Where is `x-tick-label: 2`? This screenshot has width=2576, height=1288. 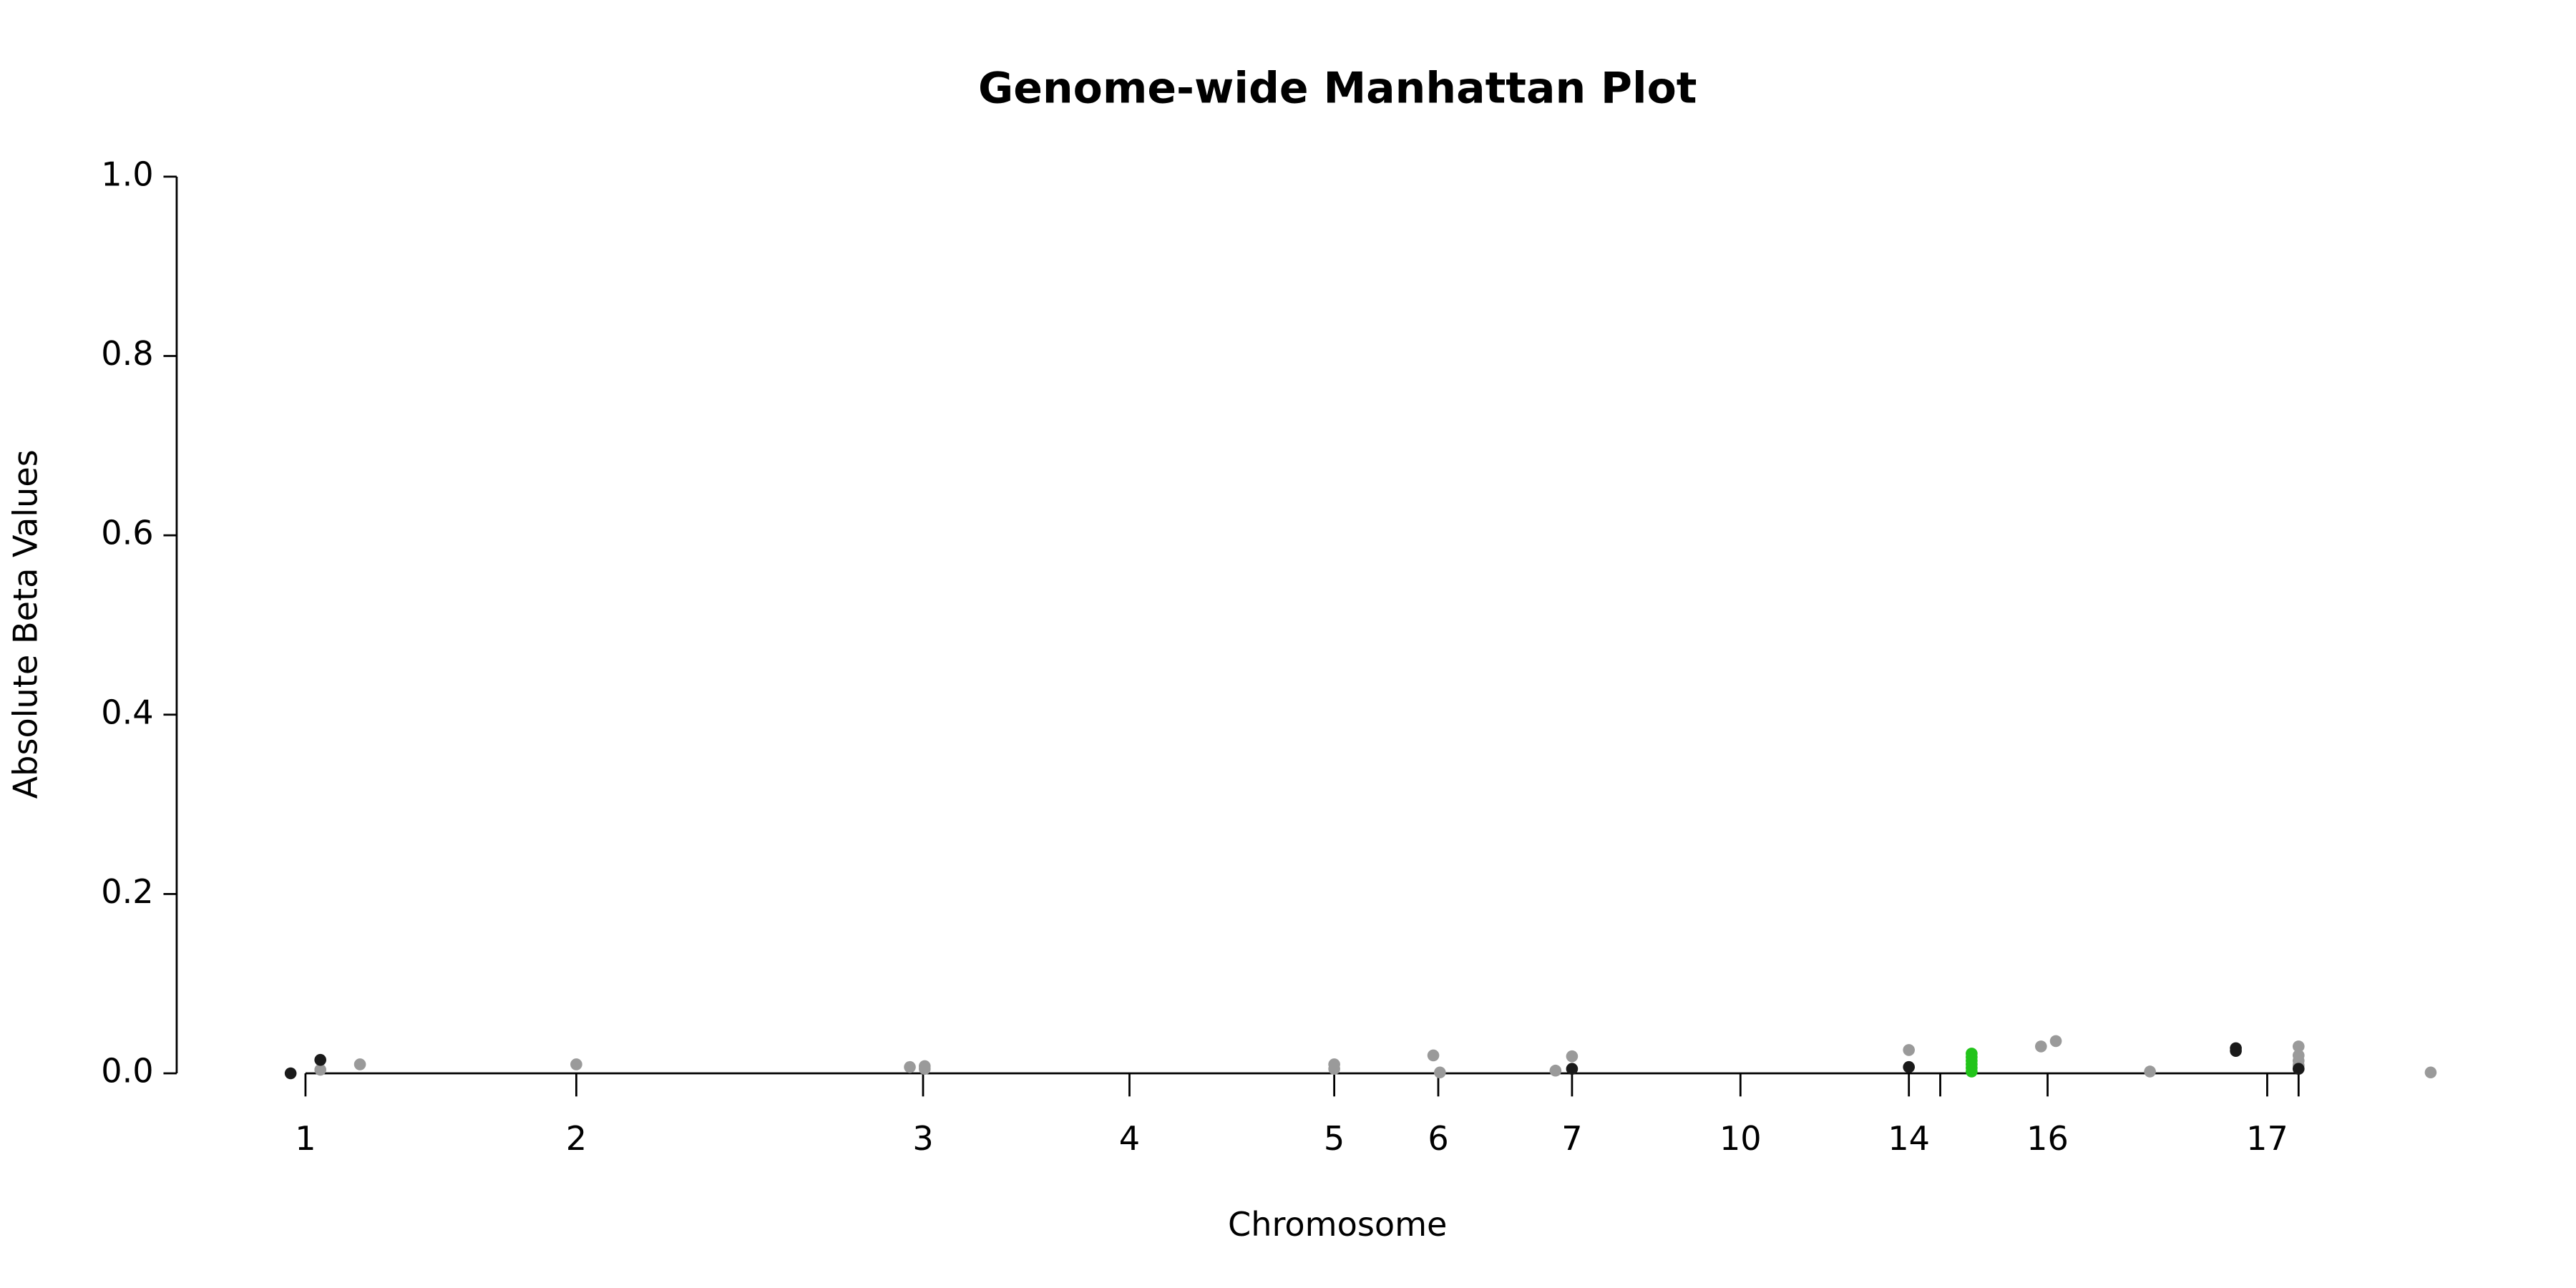 x-tick-label: 2 is located at coordinates (576, 1138).